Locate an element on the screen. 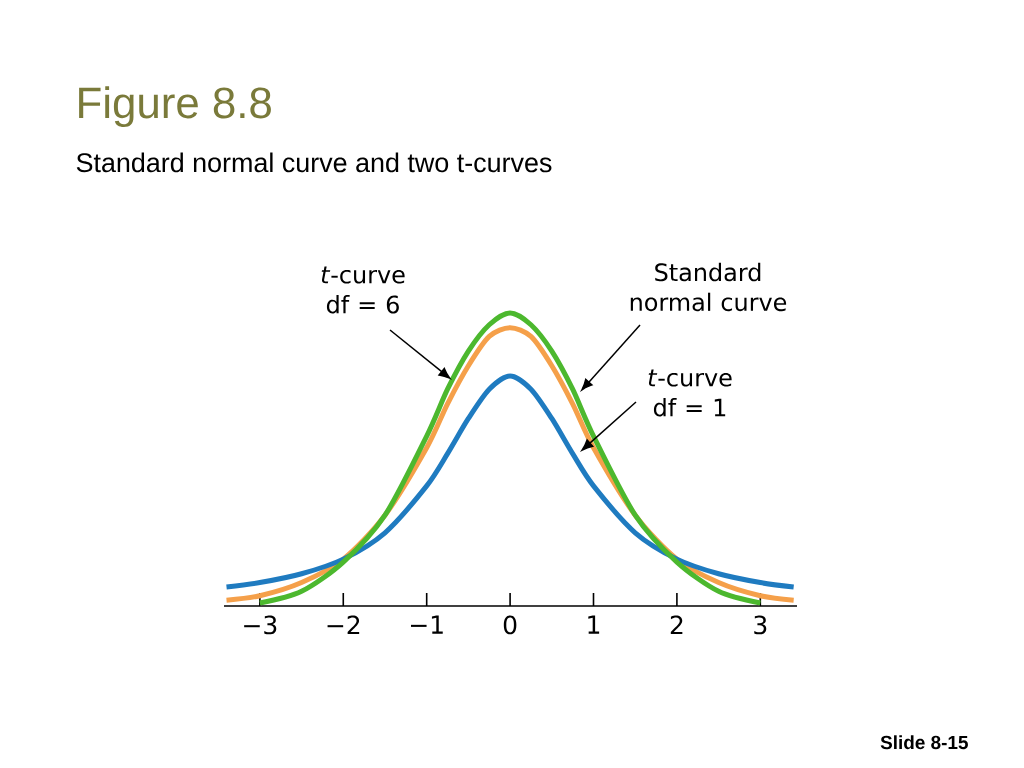  x-tick-label: −2 is located at coordinates (343, 625).